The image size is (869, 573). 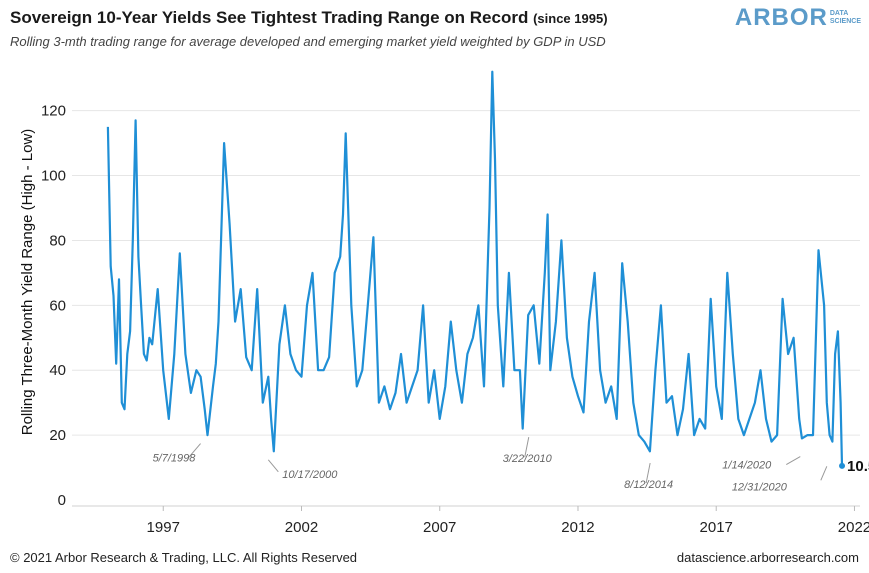 I want to click on y-tick-60: 60, so click(x=57, y=305).